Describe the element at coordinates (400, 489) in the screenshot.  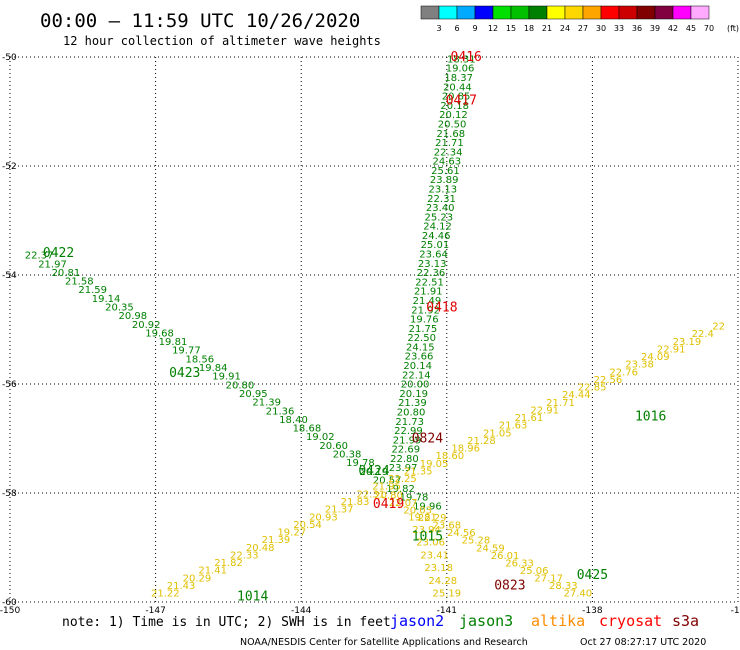
I see `wave-height-point: 19.82` at that location.